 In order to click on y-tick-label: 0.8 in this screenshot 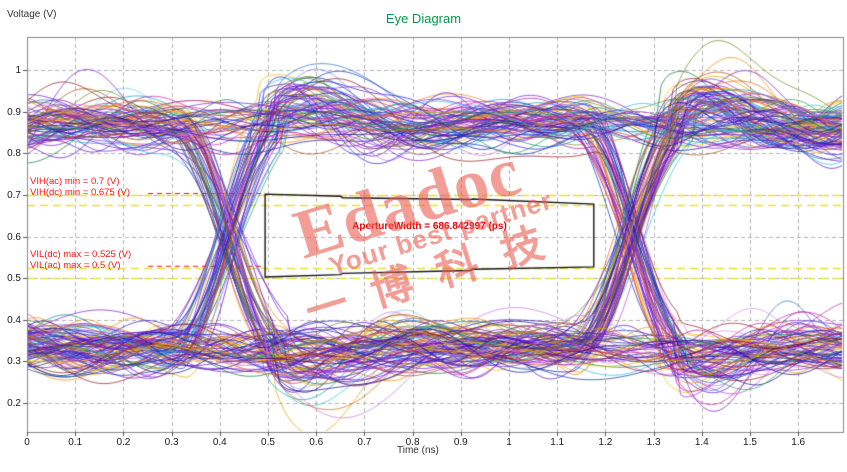, I will do `click(14, 154)`.